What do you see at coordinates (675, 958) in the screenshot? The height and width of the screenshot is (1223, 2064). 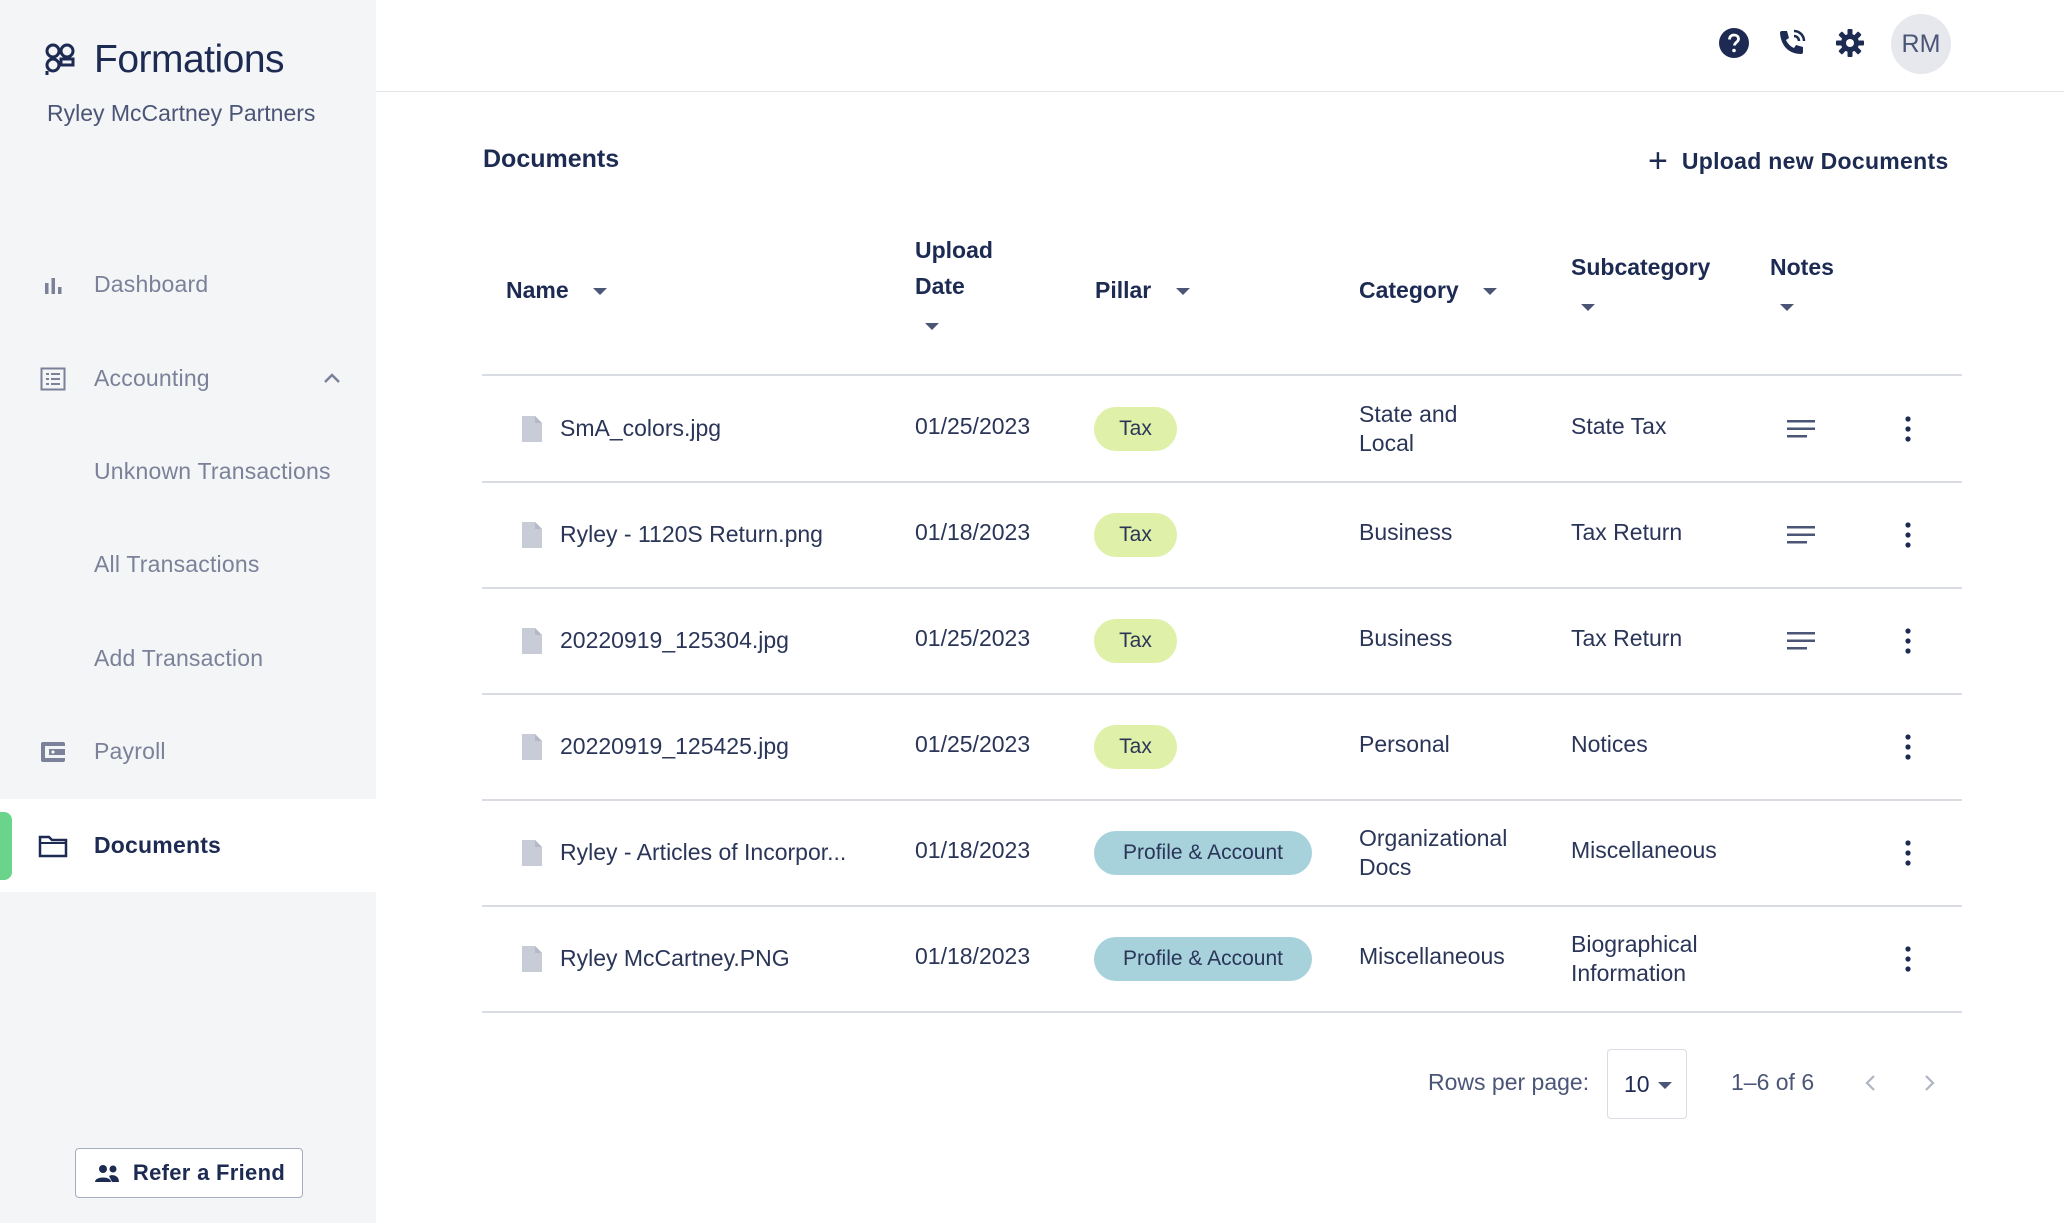 I see `cell-name: Ryley McCartney.PNG` at bounding box center [675, 958].